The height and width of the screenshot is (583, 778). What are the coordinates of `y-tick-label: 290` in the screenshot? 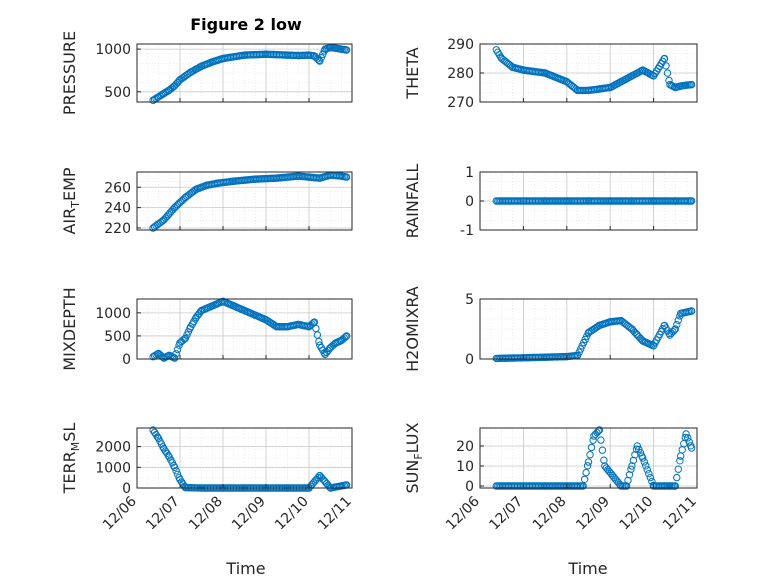 It's located at (460, 45).